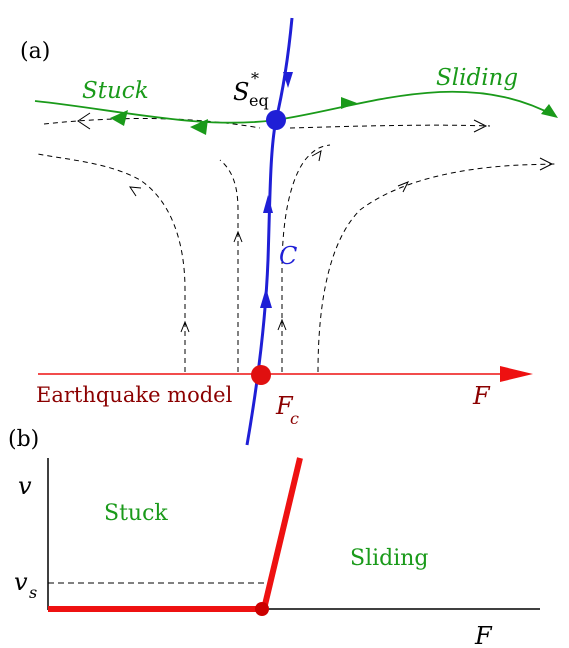  I want to click on critical-curve, so click(269, 231).